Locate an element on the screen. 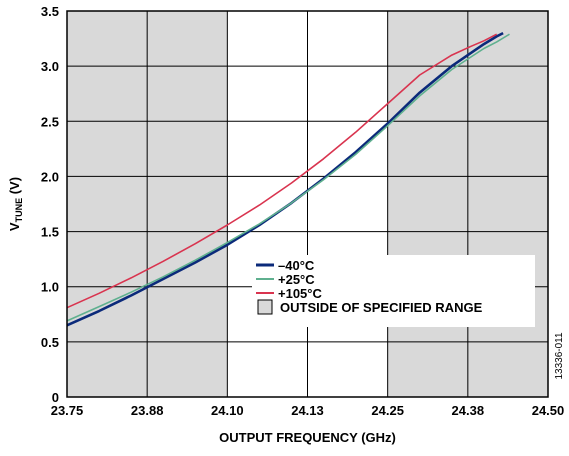 This screenshot has width=569, height=456. y-tick-label: 0.5 is located at coordinates (50, 342).